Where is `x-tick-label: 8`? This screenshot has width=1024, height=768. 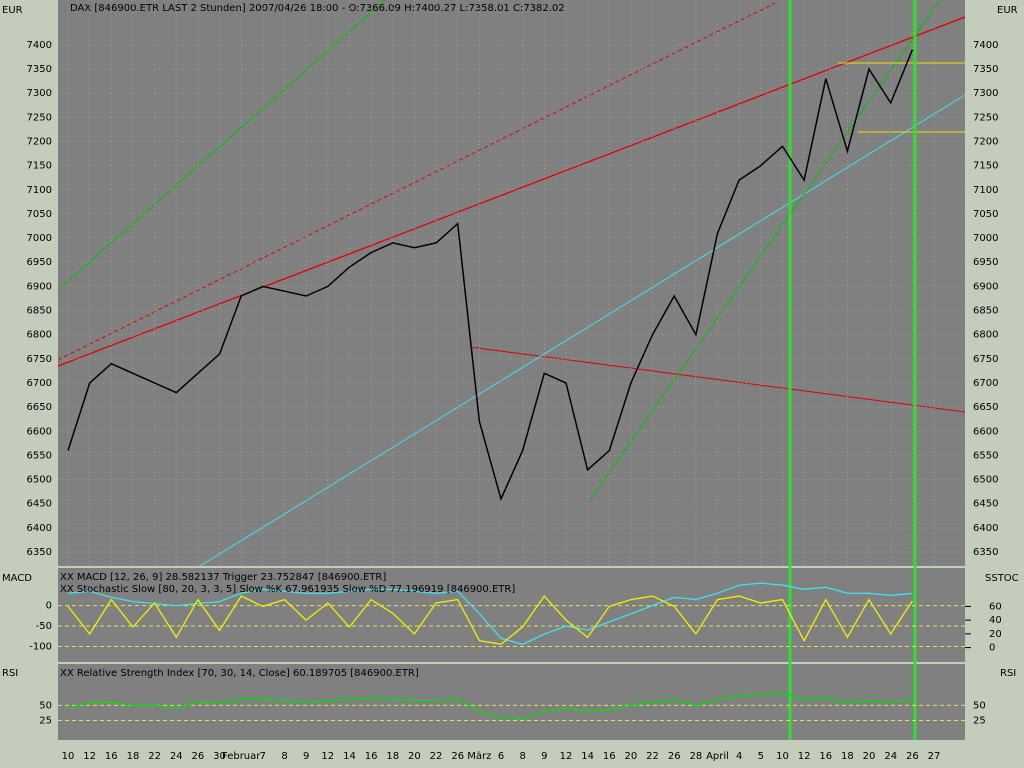 x-tick-label: 8 is located at coordinates (522, 756).